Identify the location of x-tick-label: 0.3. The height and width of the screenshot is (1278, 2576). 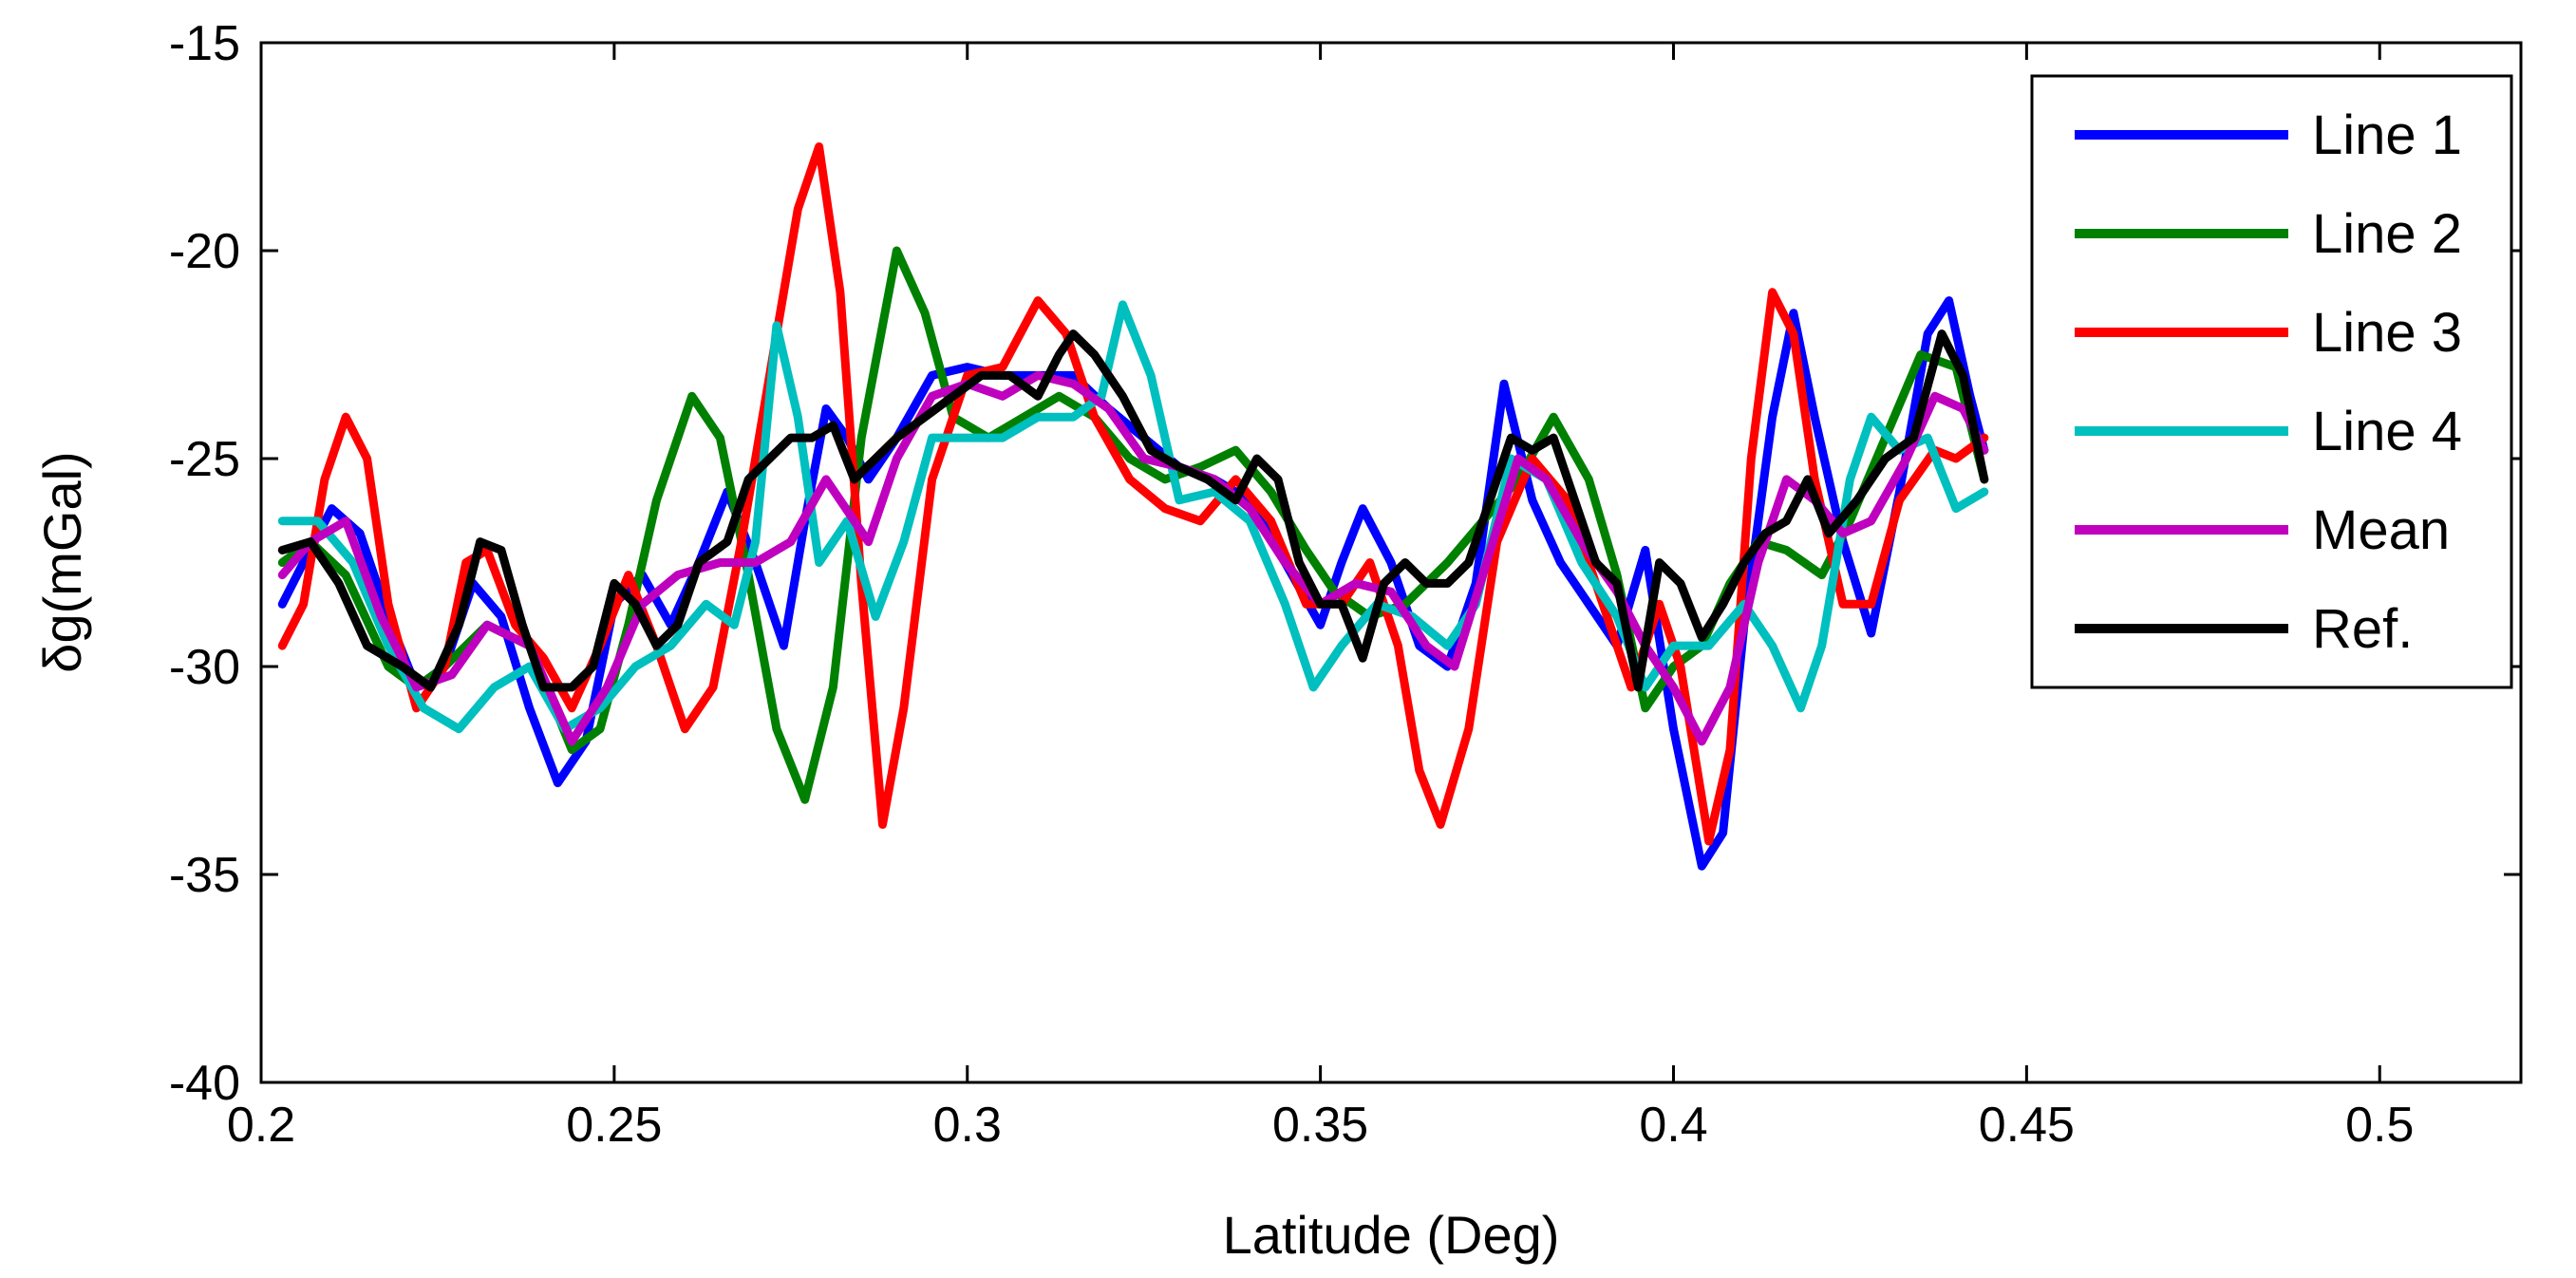
(967, 1125).